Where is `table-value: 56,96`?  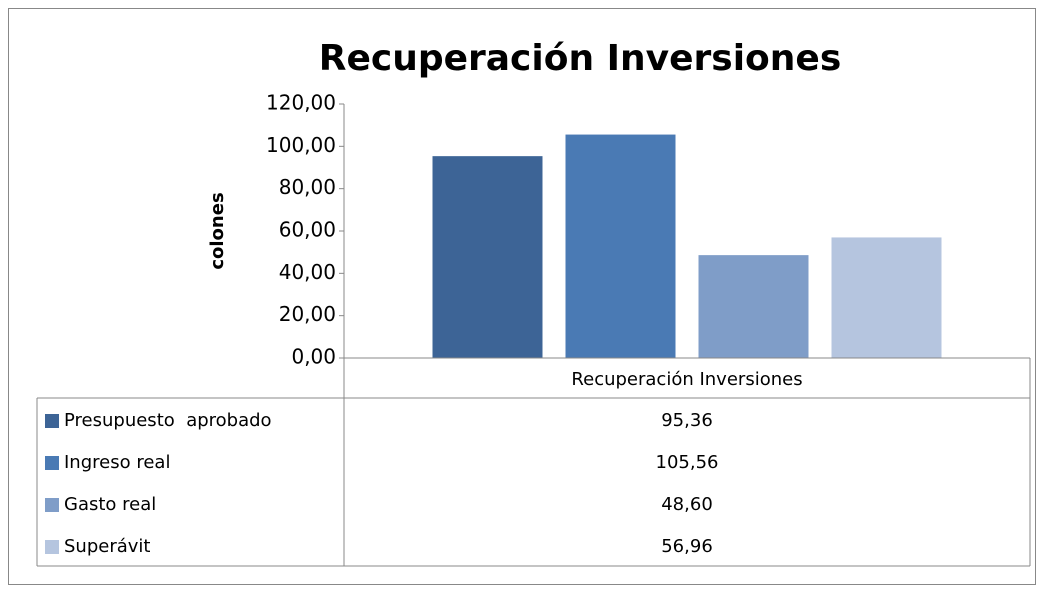
table-value: 56,96 is located at coordinates (687, 546).